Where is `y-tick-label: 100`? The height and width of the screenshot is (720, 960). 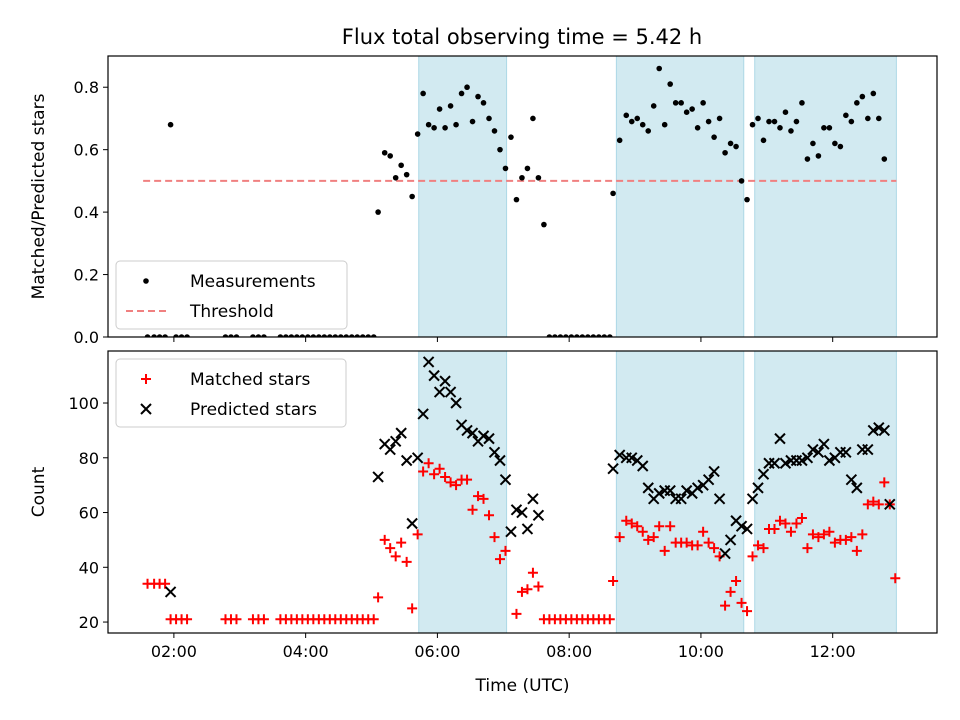
y-tick-label: 100 is located at coordinates (83, 403).